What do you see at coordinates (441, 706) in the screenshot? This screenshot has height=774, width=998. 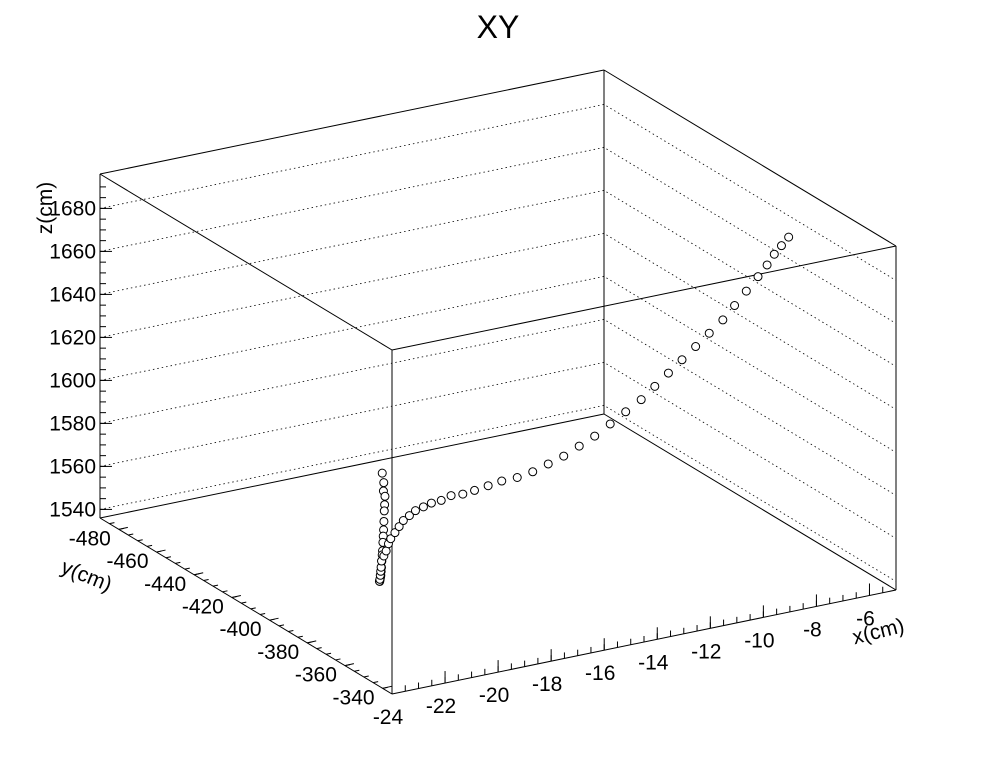 I see `x-tick-label: -22` at bounding box center [441, 706].